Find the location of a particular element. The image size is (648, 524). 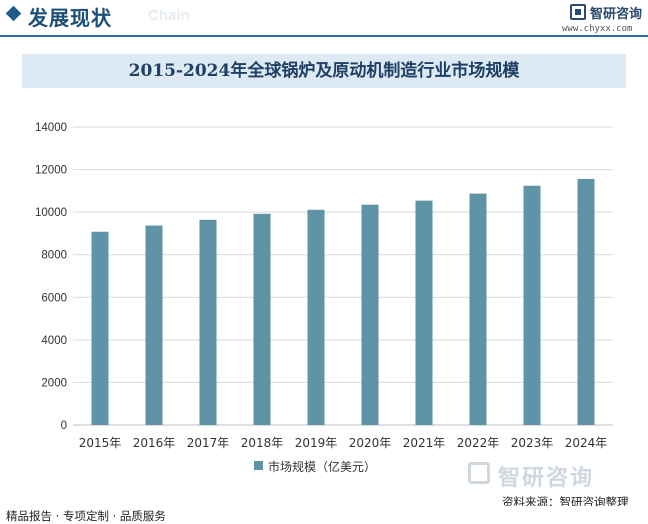

section-title: 发展现状 is located at coordinates (70, 18).